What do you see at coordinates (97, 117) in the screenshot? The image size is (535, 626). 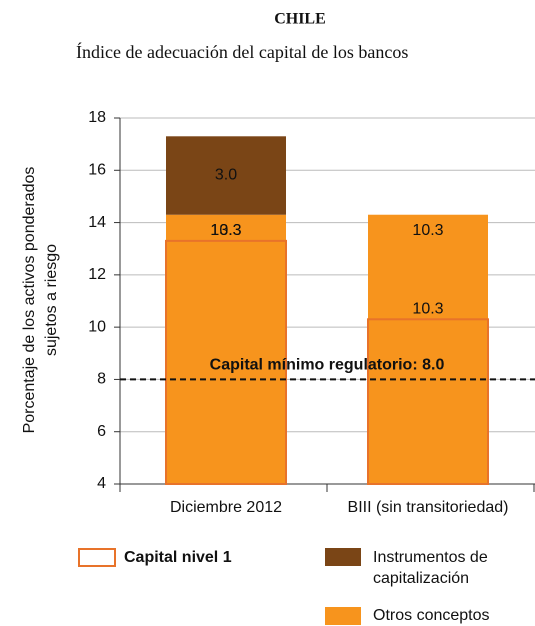 I see `y-tick-label: 18` at bounding box center [97, 117].